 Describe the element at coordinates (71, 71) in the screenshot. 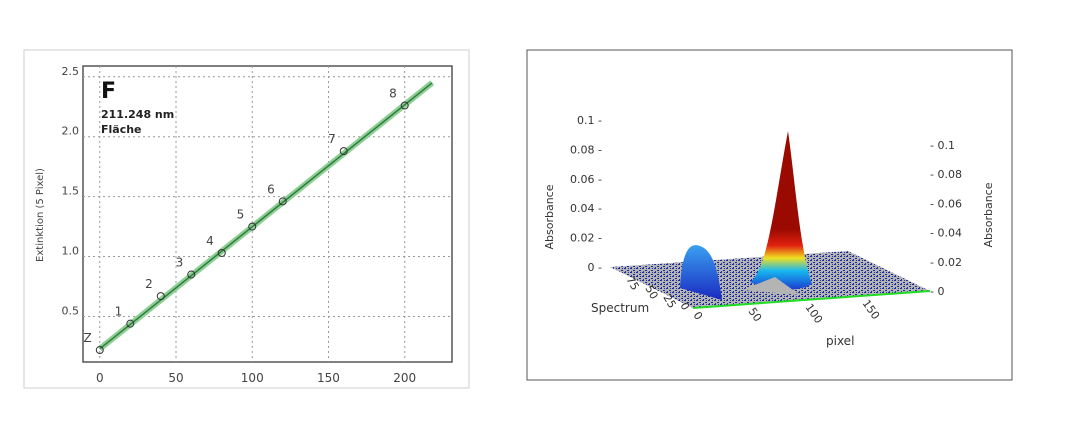

I see `y-tick-label: 2.5` at that location.